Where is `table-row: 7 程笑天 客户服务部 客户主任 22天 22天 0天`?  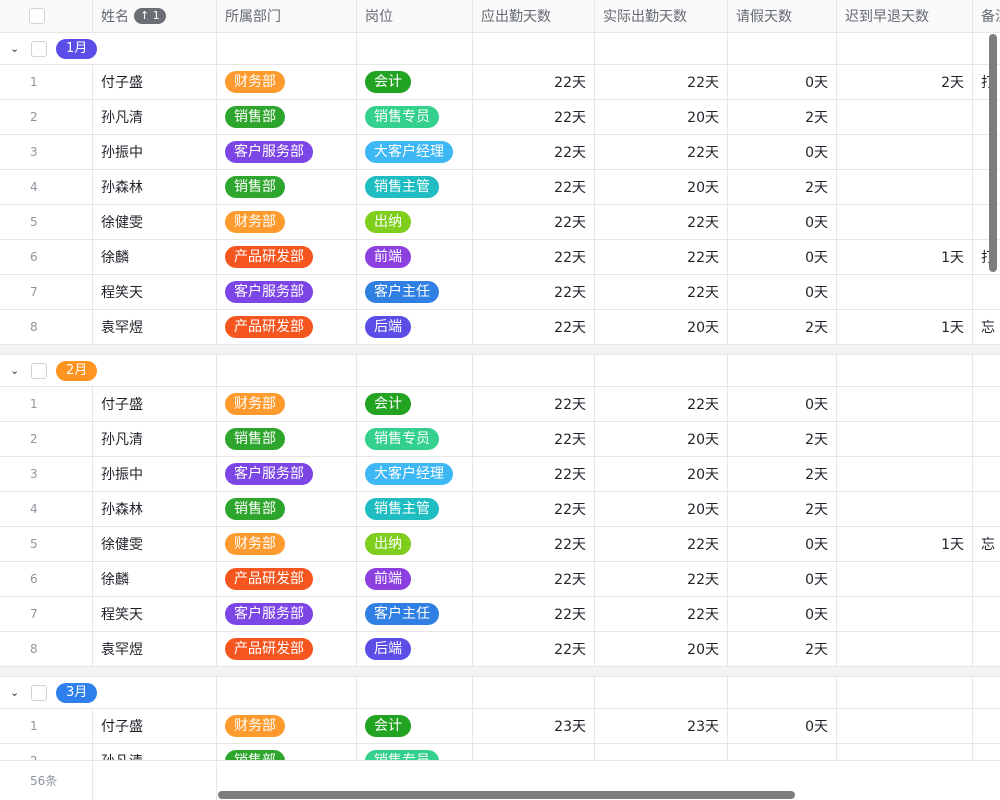 table-row: 7 程笑天 客户服务部 客户主任 22天 22天 0天 is located at coordinates (500, 292).